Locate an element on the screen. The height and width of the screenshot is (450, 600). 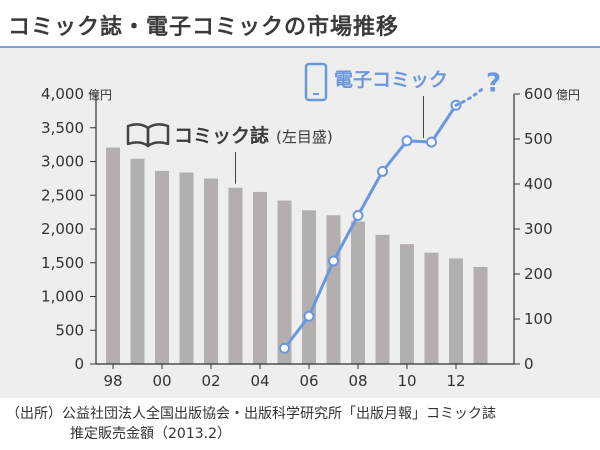
legend-bar-label: コミック誌 is located at coordinates (221, 135).